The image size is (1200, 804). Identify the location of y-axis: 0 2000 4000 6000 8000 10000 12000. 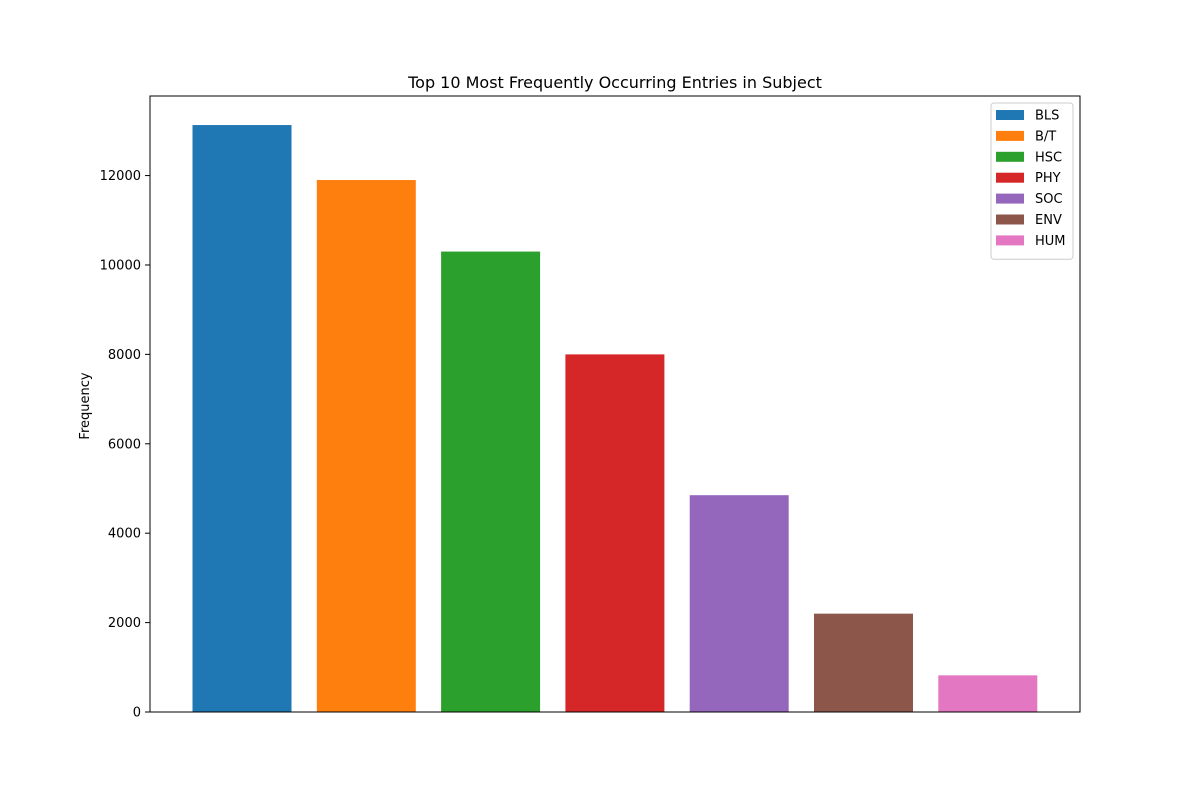
(125, 445).